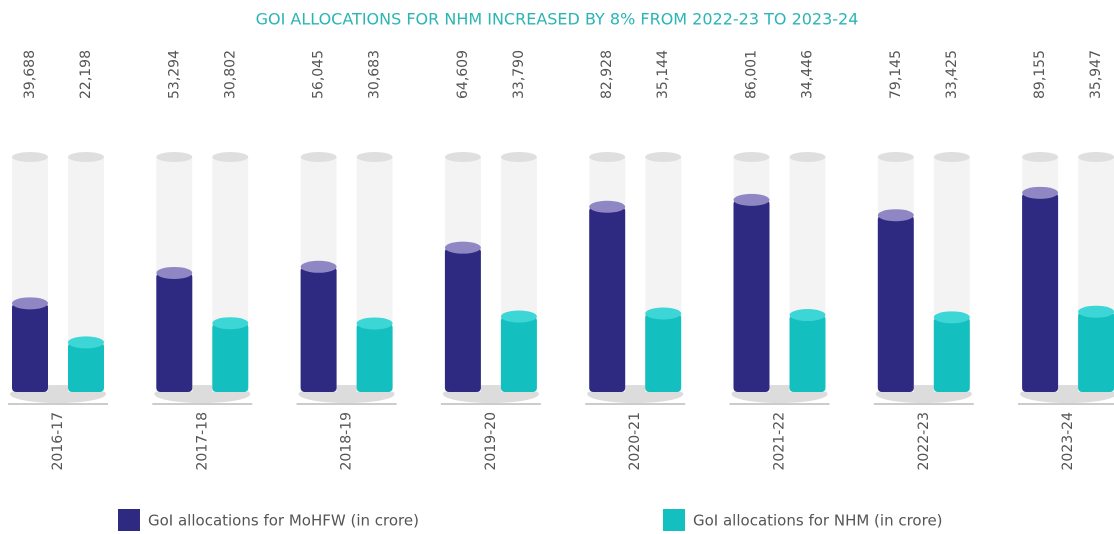 The width and height of the screenshot is (1114, 534). Describe the element at coordinates (818, 521) in the screenshot. I see `legend-label: GoI allocations for NHM (in crore)` at that location.